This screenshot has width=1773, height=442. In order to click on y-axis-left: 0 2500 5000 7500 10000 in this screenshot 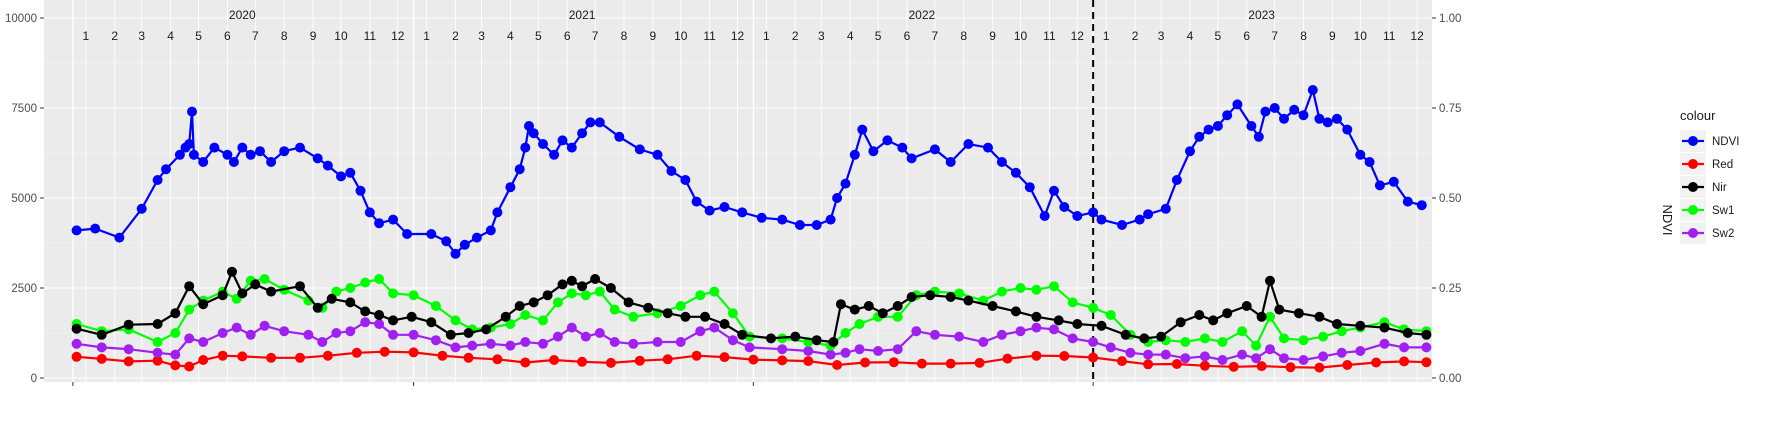, I will do `click(24, 199)`.